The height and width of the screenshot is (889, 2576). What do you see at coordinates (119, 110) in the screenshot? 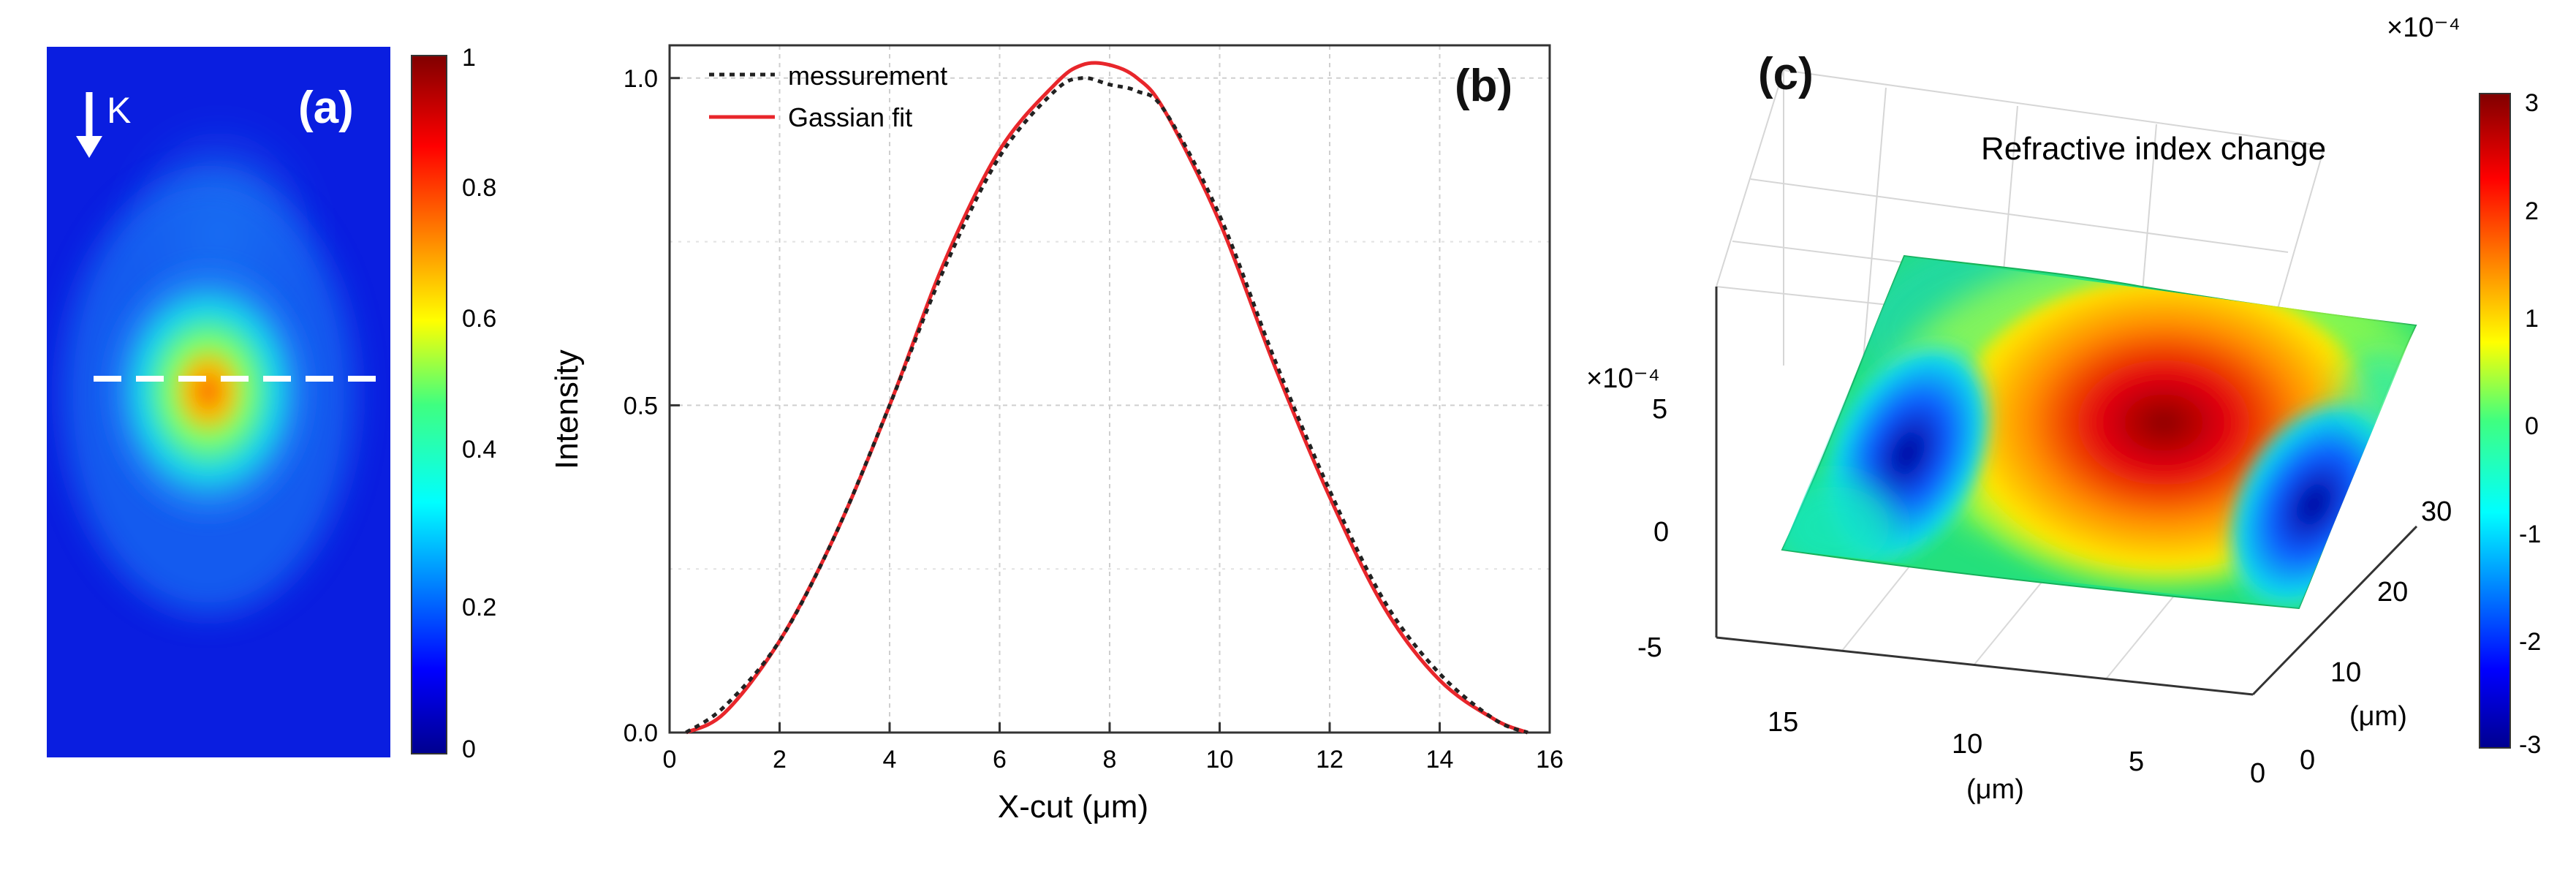
I see `arrow-label: K` at bounding box center [119, 110].